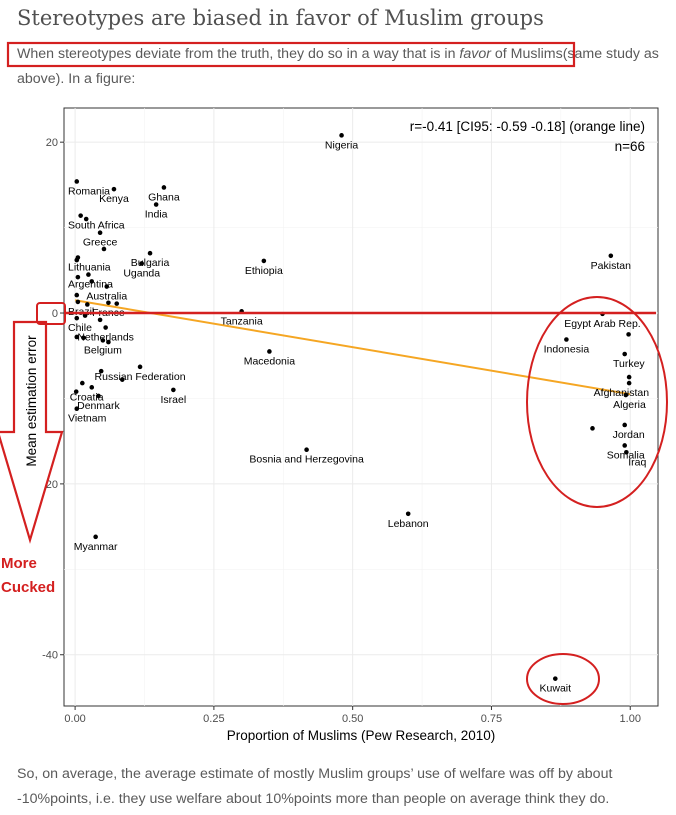 The width and height of the screenshot is (676, 815). I want to click on point-label: Ethiopia, so click(264, 271).